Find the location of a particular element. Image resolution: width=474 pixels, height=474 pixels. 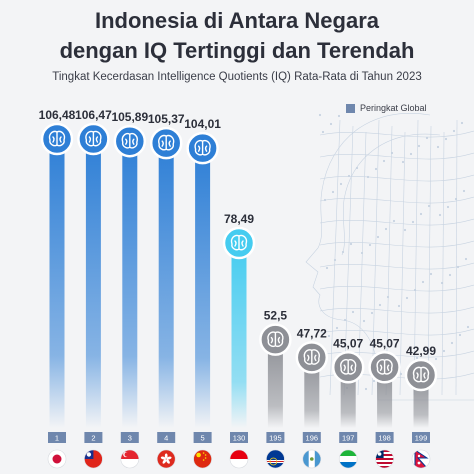

legend-swatch is located at coordinates (350, 108).